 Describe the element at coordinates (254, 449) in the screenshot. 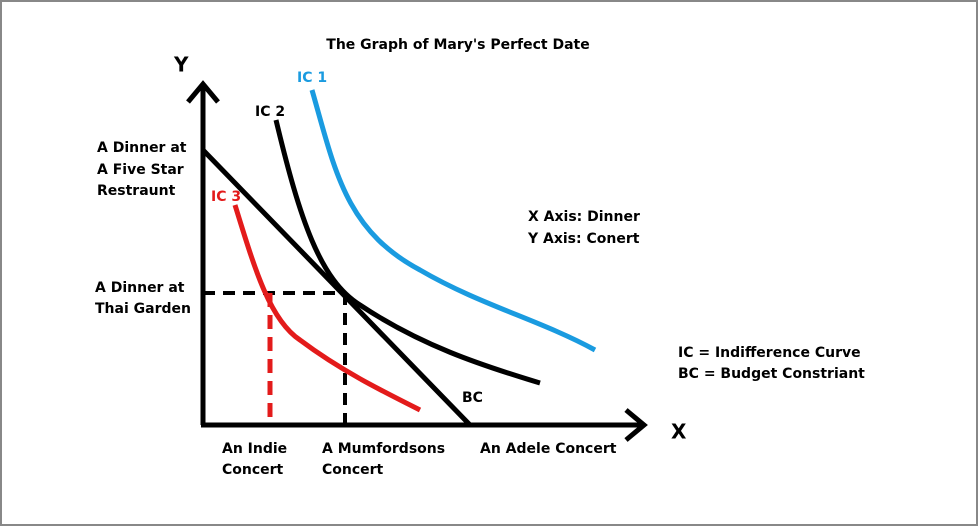

I see `x-label: An Indie` at that location.